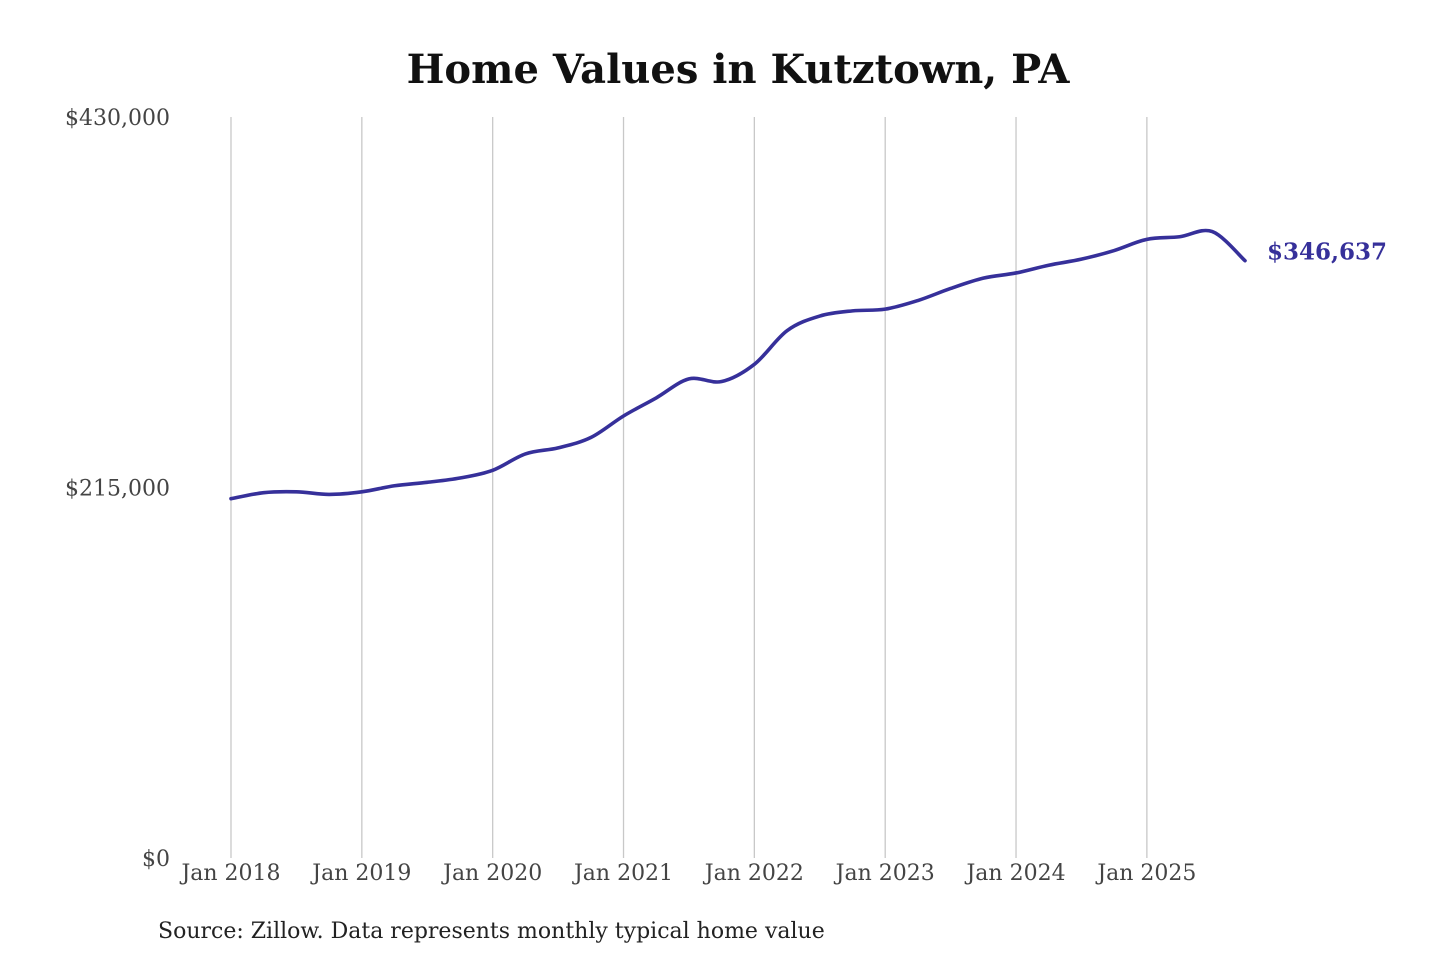 Image resolution: width=1440 pixels, height=964 pixels. What do you see at coordinates (1145, 873) in the screenshot?
I see `x-tick-label: Jan 2025` at bounding box center [1145, 873].